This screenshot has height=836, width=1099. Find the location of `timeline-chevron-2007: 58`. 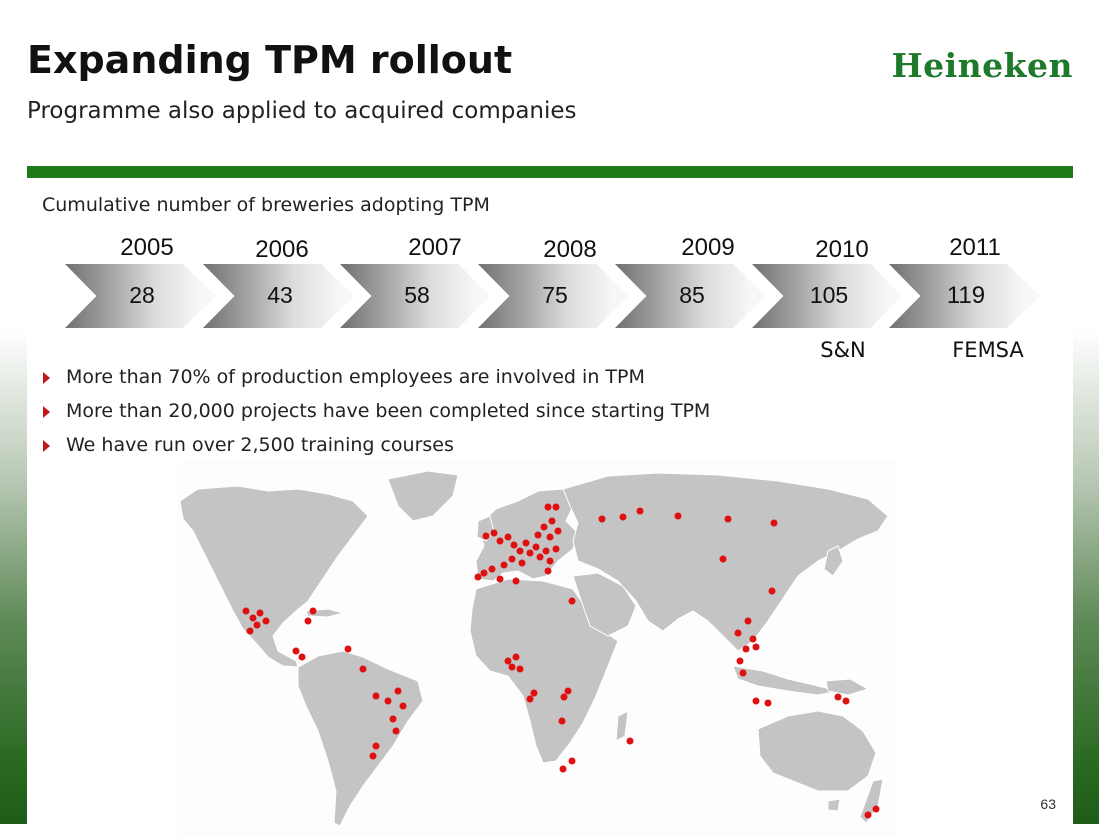

timeline-chevron-2007: 58 is located at coordinates (415, 296).